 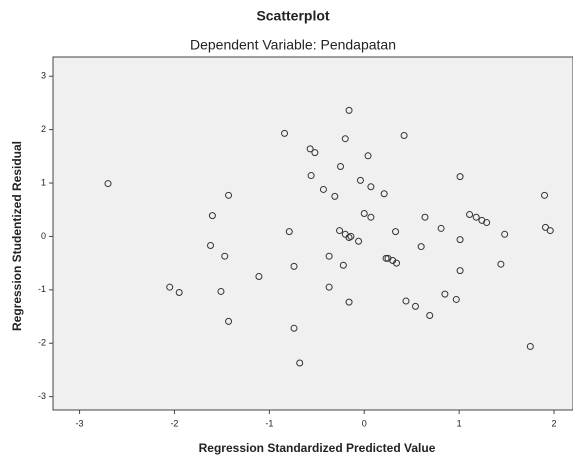 I want to click on y-tick-label: 0, so click(x=43, y=236).